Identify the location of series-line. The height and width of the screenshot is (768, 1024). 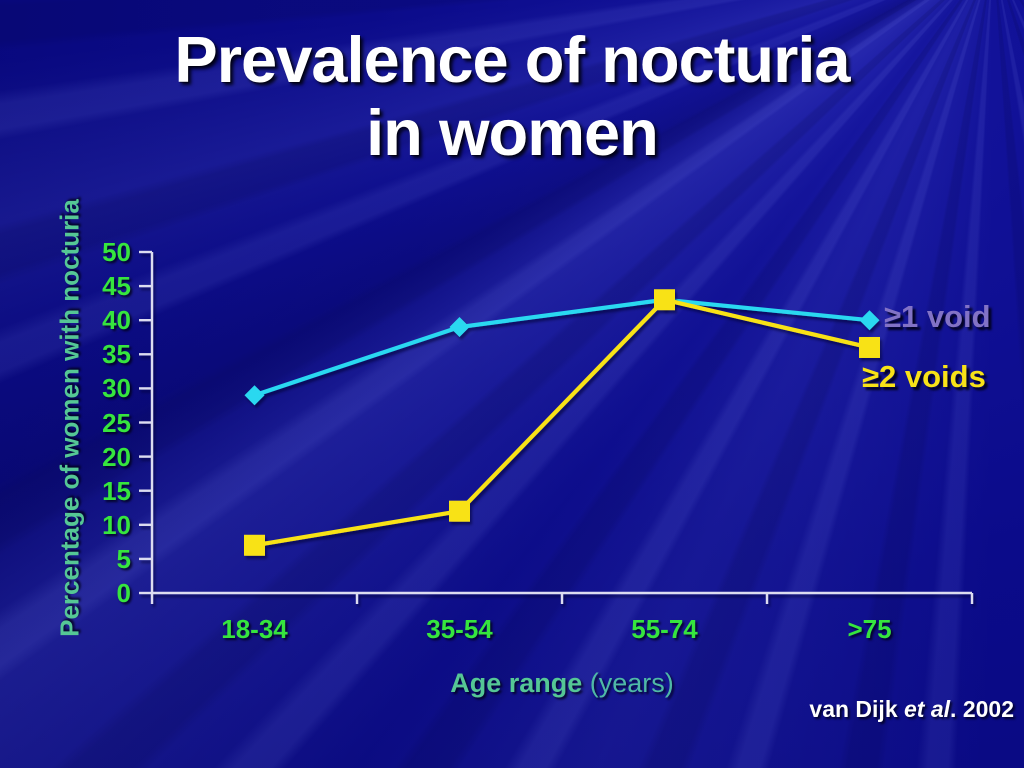
(561, 347).